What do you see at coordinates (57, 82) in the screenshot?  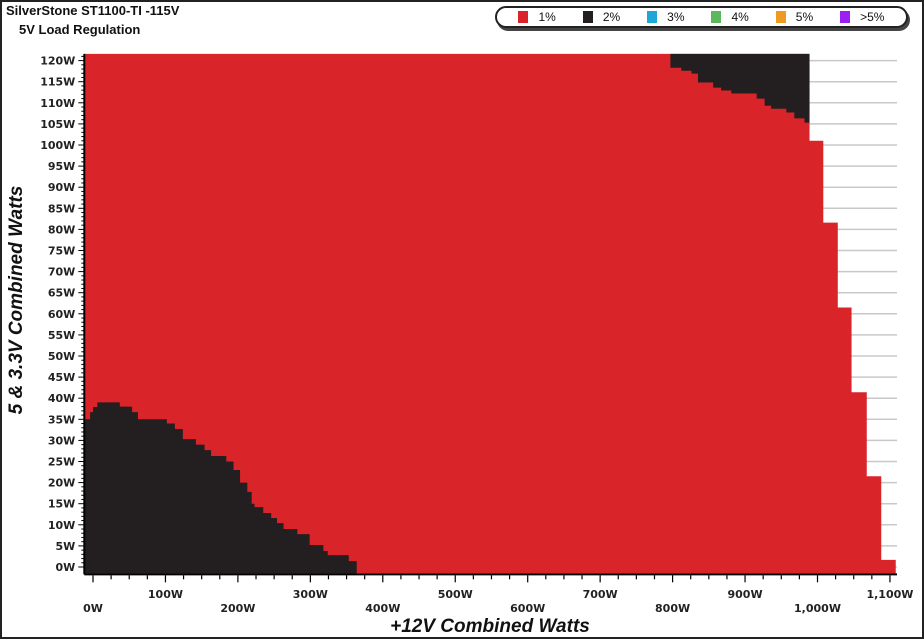 I see `y-tick-label: 115W` at bounding box center [57, 82].